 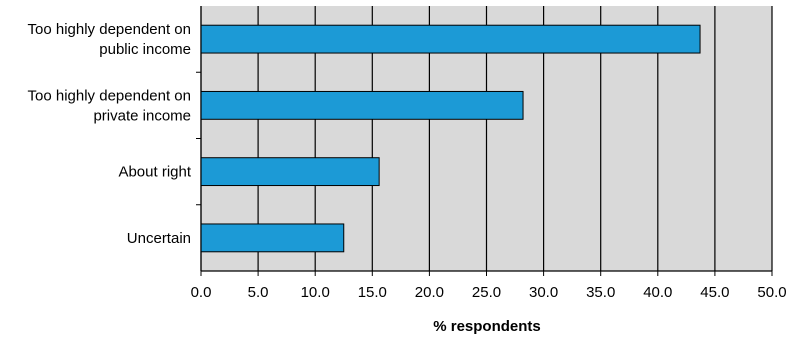 What do you see at coordinates (201, 292) in the screenshot?
I see `x-tick-label: 0.0` at bounding box center [201, 292].